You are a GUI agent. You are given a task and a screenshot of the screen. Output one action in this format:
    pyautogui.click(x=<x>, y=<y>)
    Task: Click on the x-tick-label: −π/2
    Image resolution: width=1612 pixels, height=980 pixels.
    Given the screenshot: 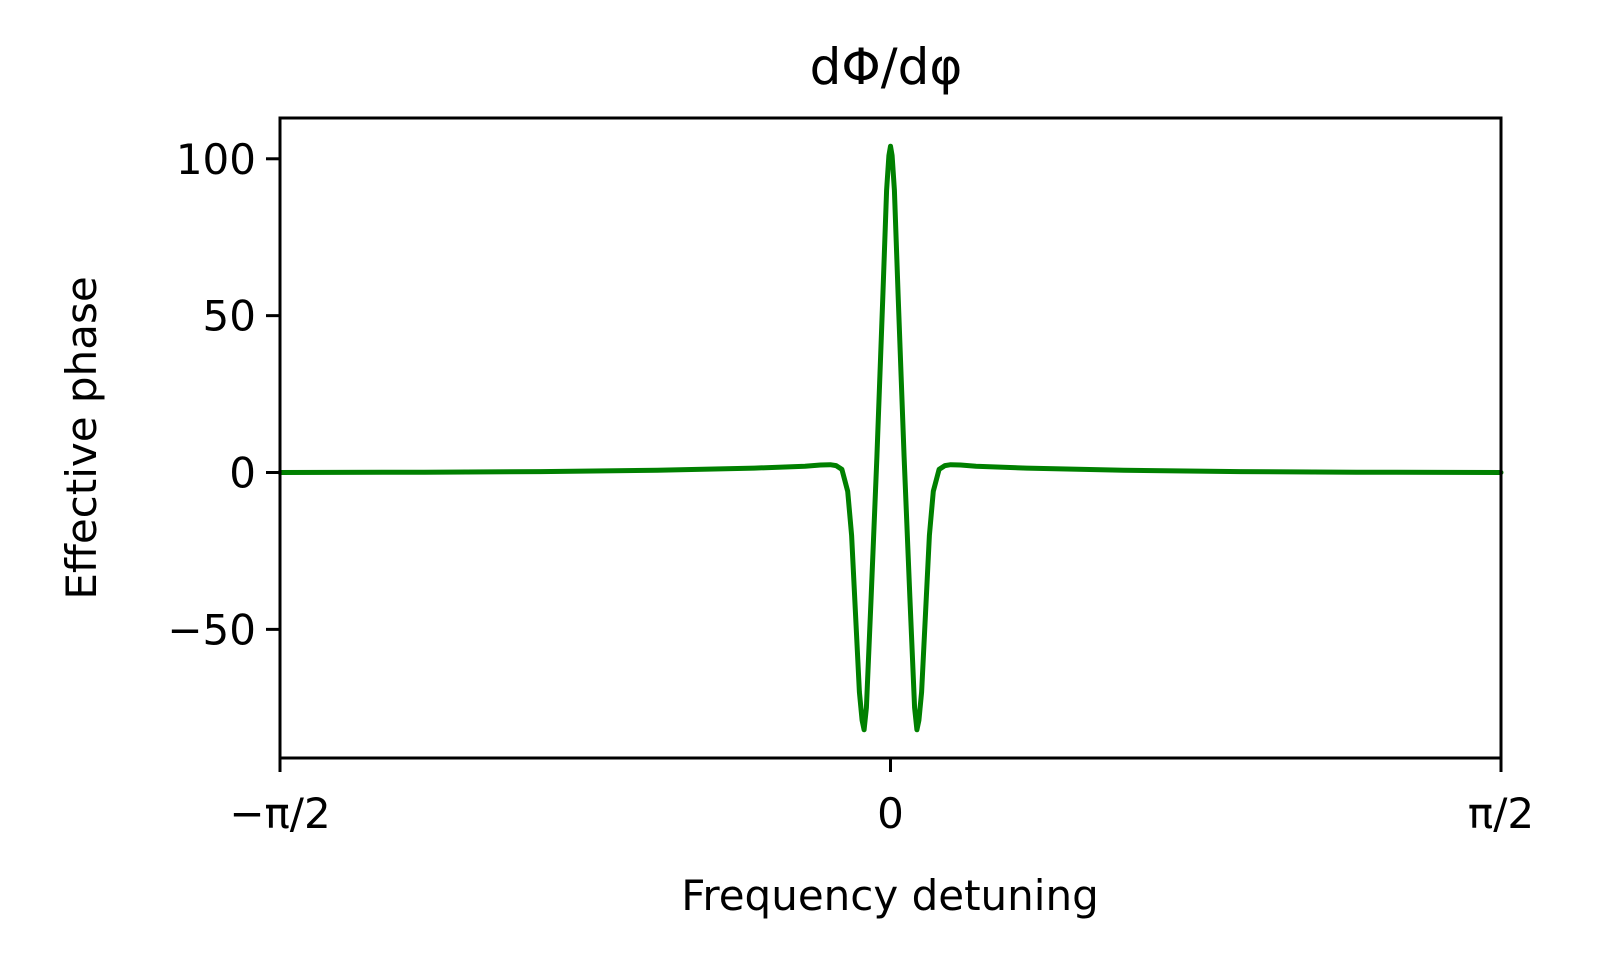 What is the action you would take?
    pyautogui.click(x=279, y=813)
    